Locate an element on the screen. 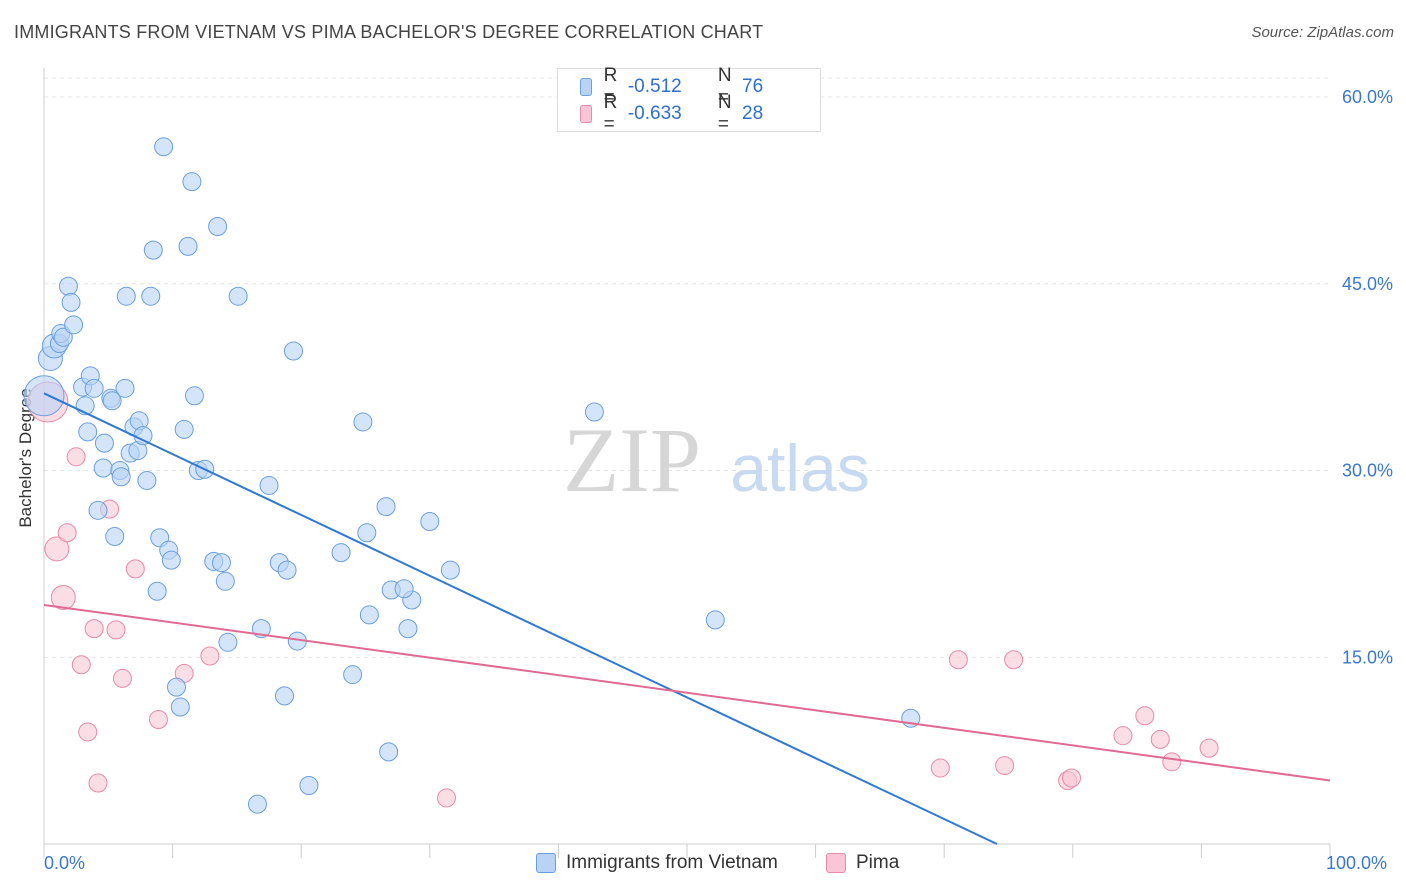 The image size is (1406, 892). stats-legend: R = -0.512 N = 76 R = -0.633 N = 28 is located at coordinates (689, 100).